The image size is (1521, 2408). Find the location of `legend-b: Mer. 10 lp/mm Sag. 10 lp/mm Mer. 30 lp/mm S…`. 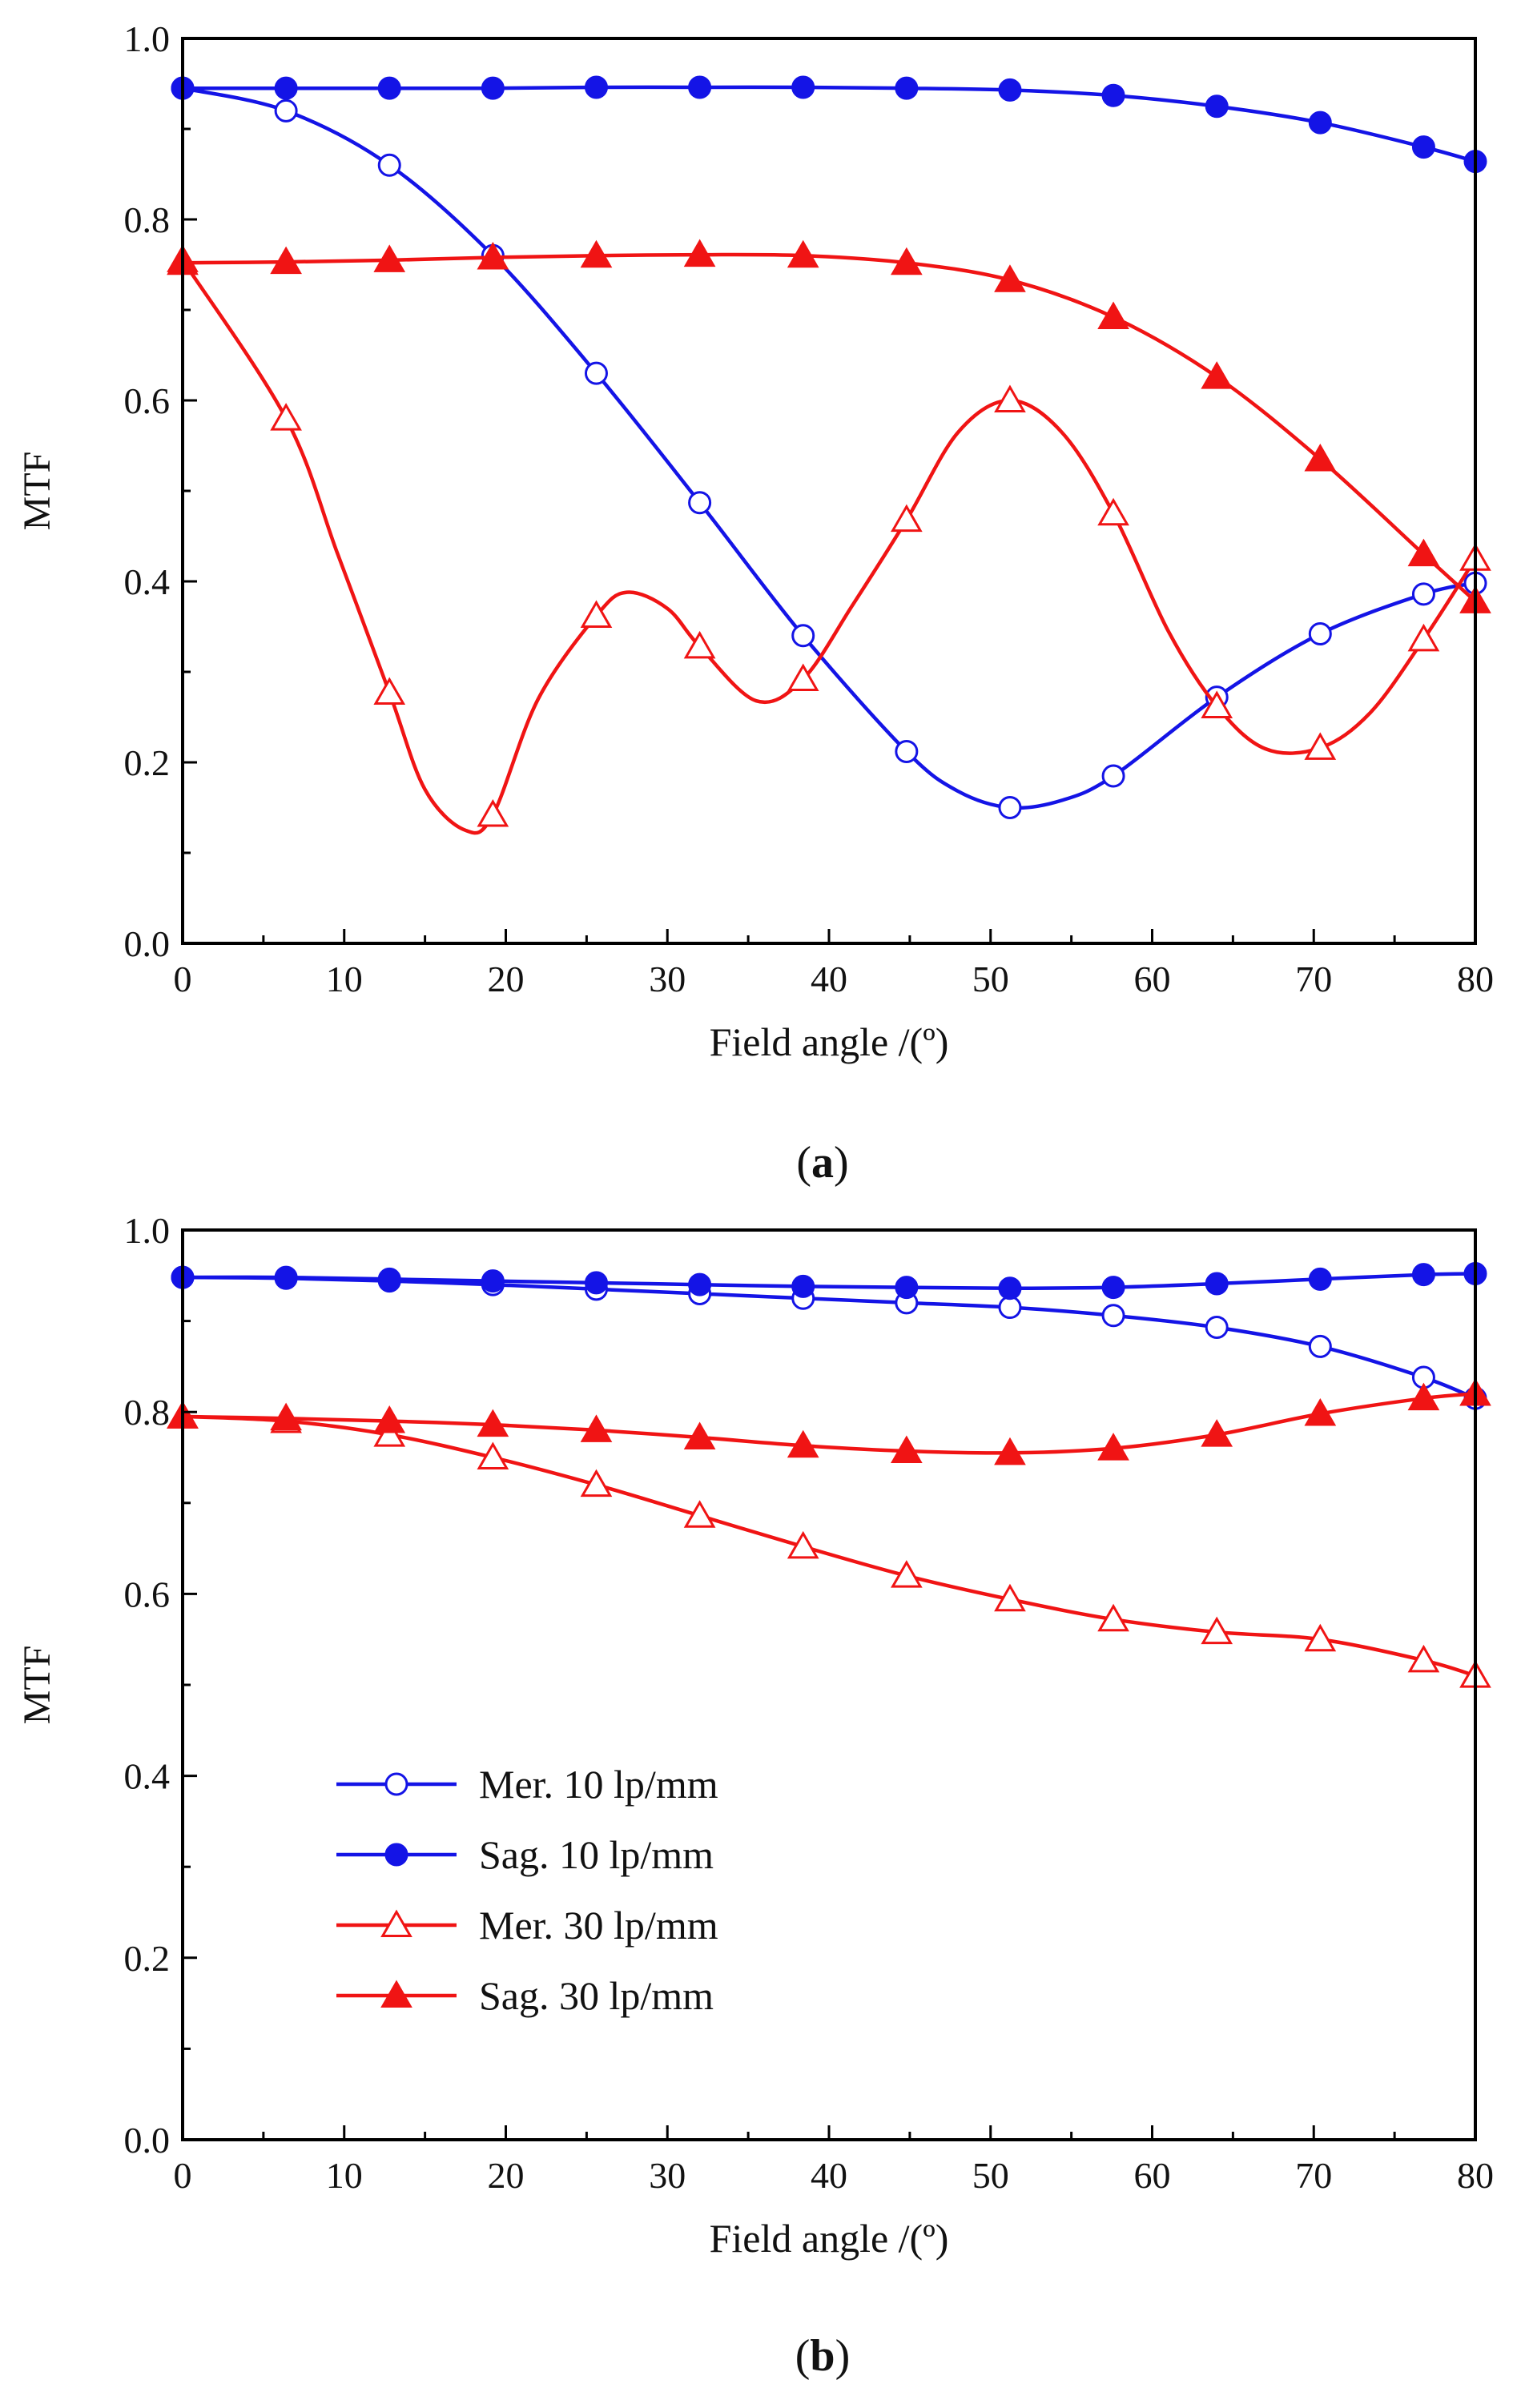

legend-b: Mer. 10 lp/mm Sag. 10 lp/mm Mer. 30 lp/mm S… is located at coordinates (527, 1890).